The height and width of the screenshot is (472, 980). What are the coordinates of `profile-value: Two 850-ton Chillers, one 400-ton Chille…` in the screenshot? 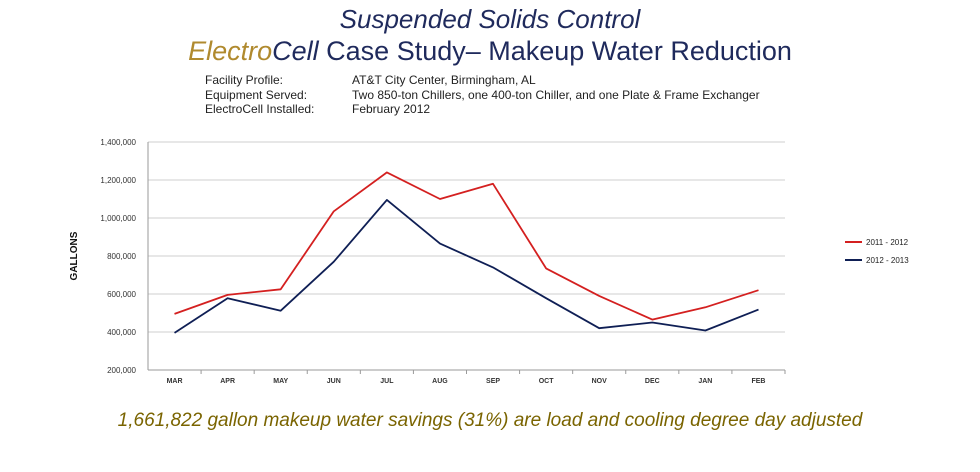 It's located at (556, 94).